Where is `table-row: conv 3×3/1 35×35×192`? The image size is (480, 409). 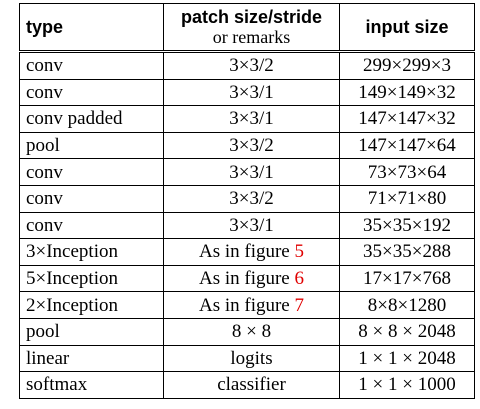 table-row: conv 3×3/1 35×35×192 is located at coordinates (247, 225).